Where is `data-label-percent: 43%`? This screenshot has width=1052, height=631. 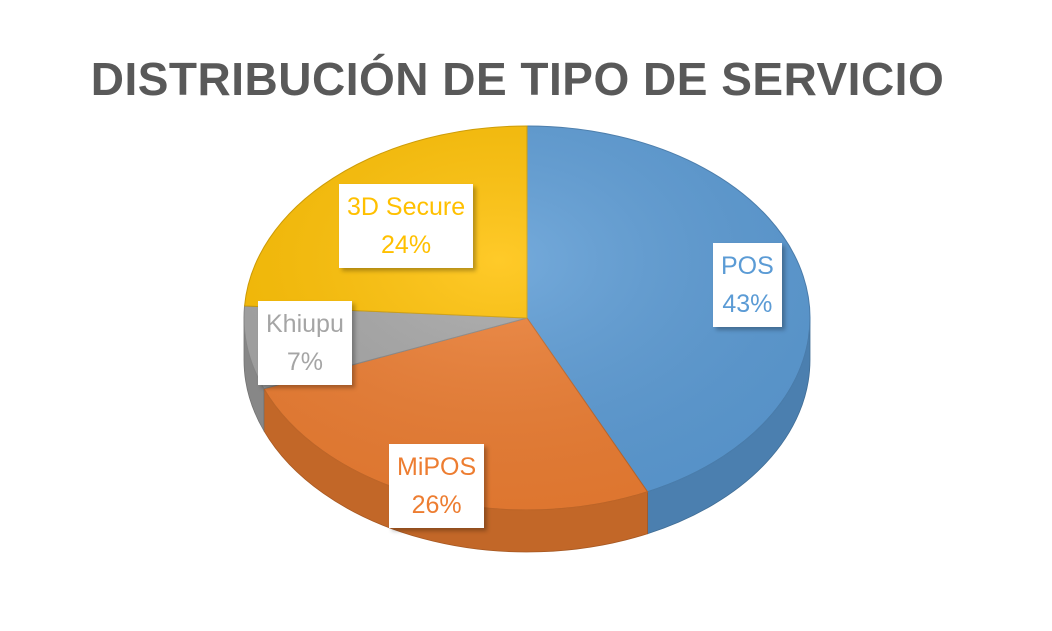
data-label-percent: 43% is located at coordinates (747, 304).